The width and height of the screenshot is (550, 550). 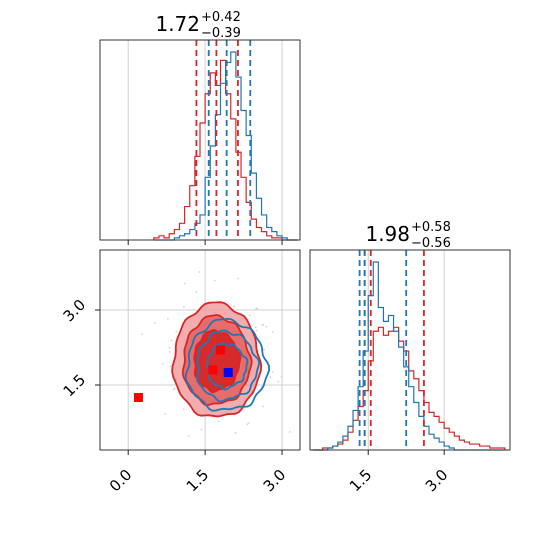 I want to click on param1-histogram-blue, so click(x=225, y=146).